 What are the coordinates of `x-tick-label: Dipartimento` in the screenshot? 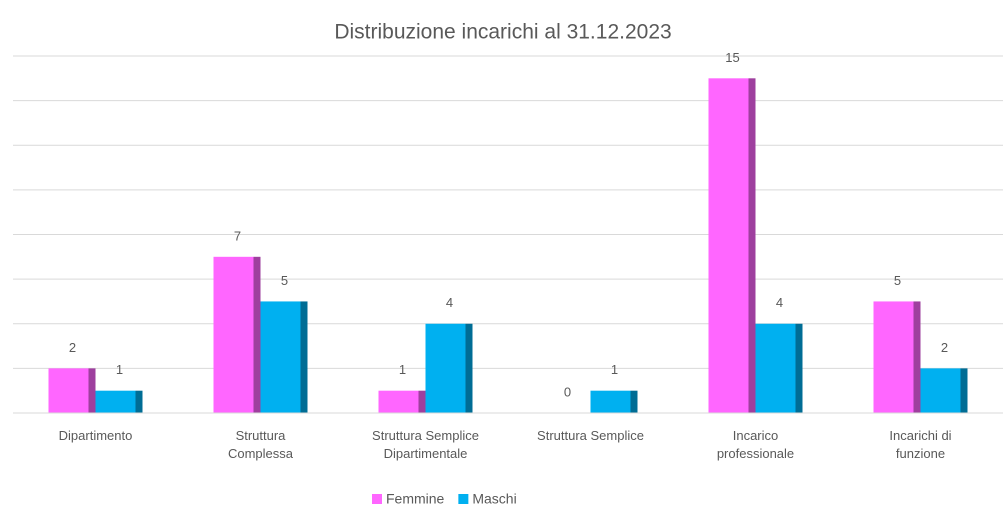 It's located at (95, 435).